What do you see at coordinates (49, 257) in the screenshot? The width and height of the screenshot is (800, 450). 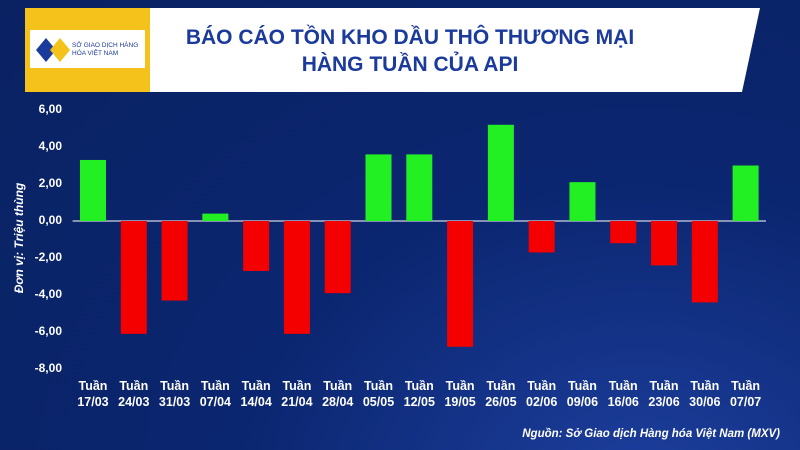 I see `y-tick-label: -2,00` at bounding box center [49, 257].